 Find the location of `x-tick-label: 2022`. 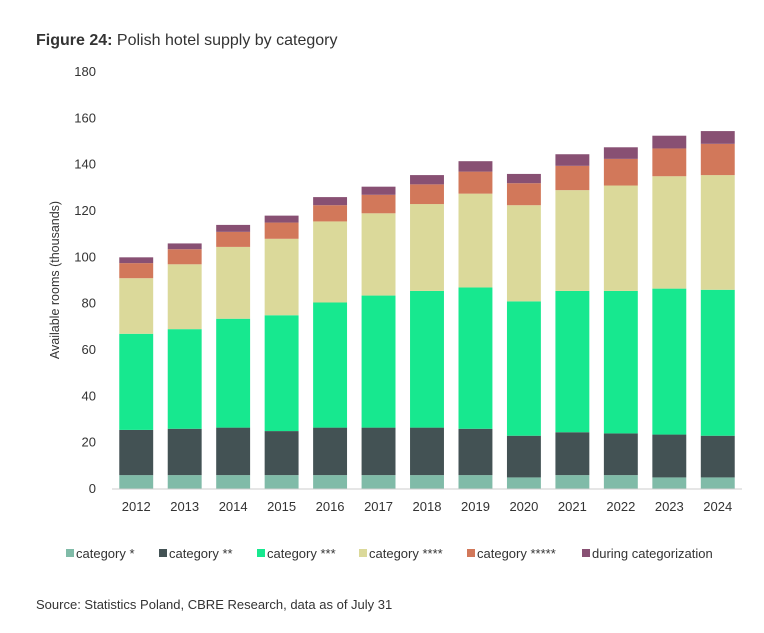

x-tick-label: 2022 is located at coordinates (620, 506).